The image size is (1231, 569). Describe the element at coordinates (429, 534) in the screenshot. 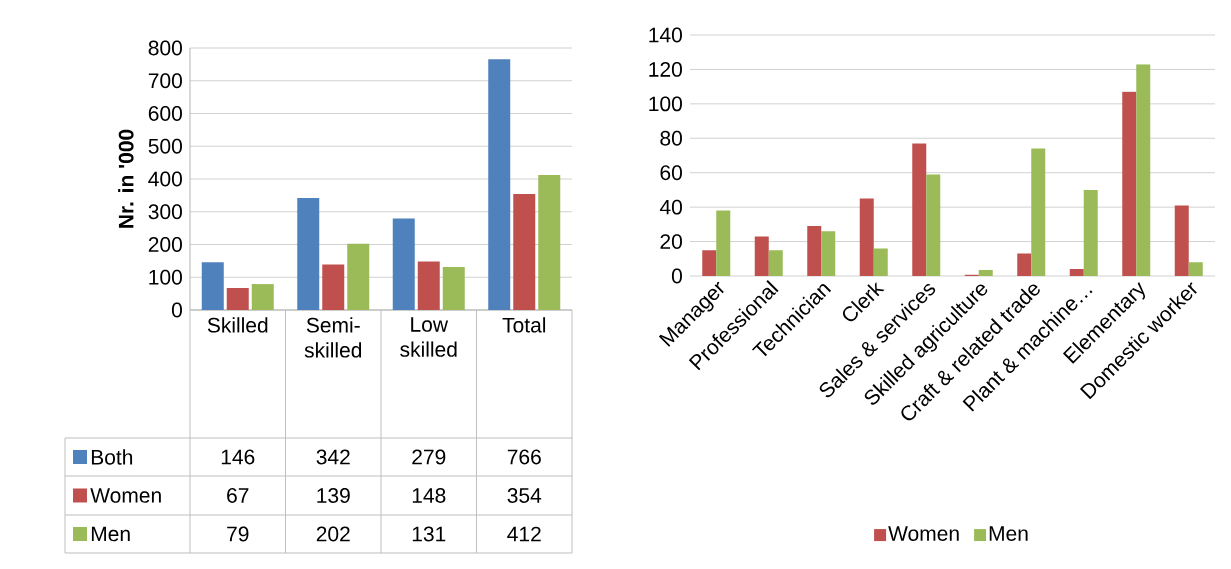

I see `data-label: 131` at that location.